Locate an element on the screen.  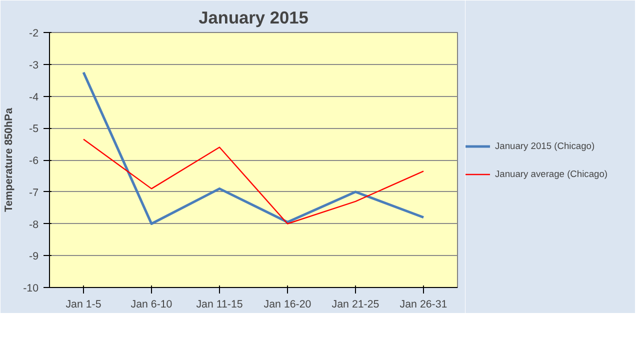
y-tick-label: -3 is located at coordinates (34, 65).